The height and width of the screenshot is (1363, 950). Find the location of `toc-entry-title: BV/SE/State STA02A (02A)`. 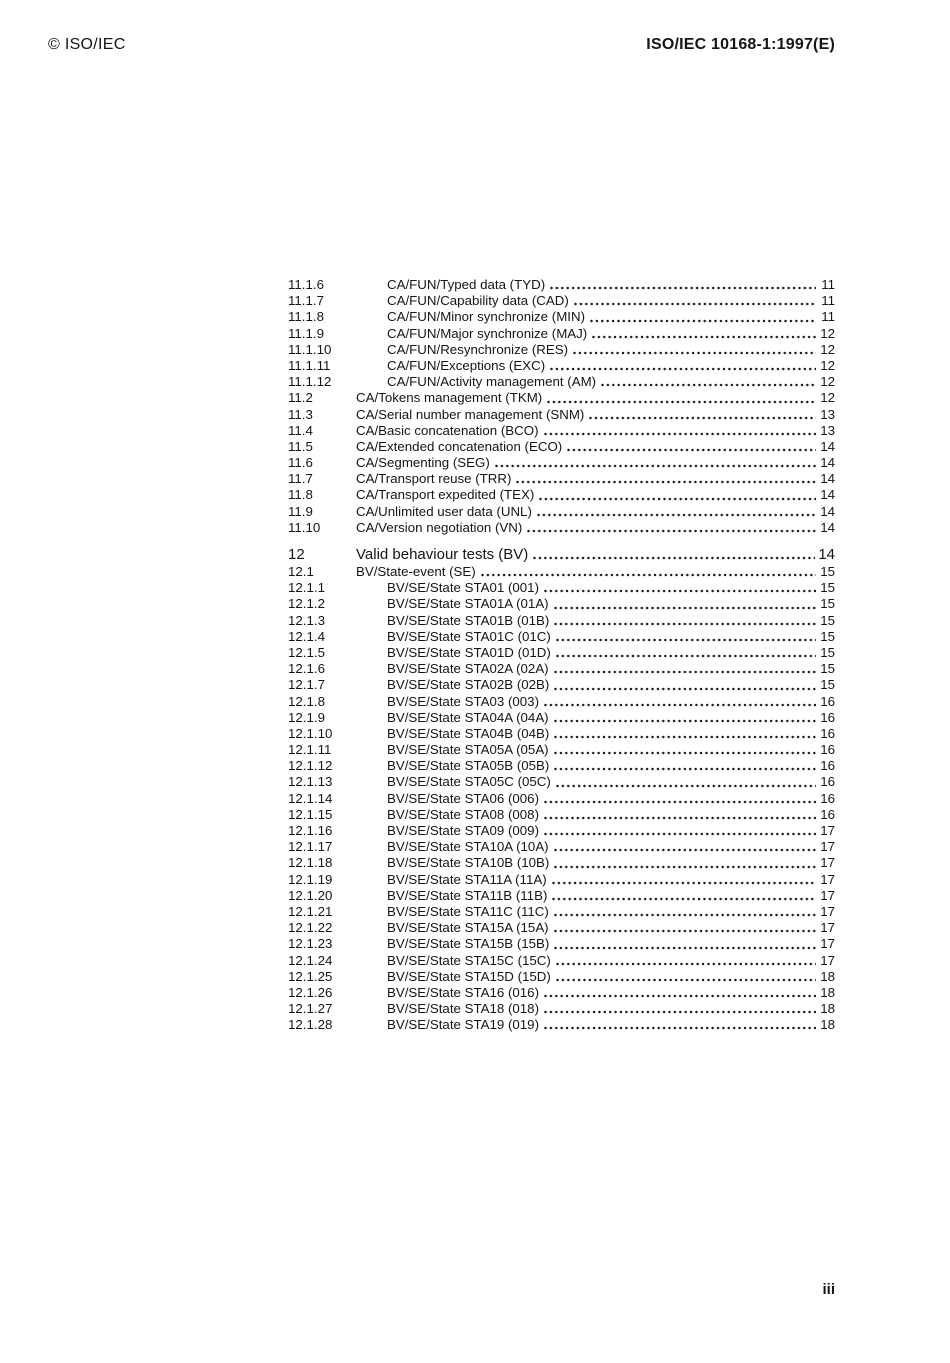

toc-entry-title: BV/SE/State STA02A (02A) is located at coordinates (468, 669).